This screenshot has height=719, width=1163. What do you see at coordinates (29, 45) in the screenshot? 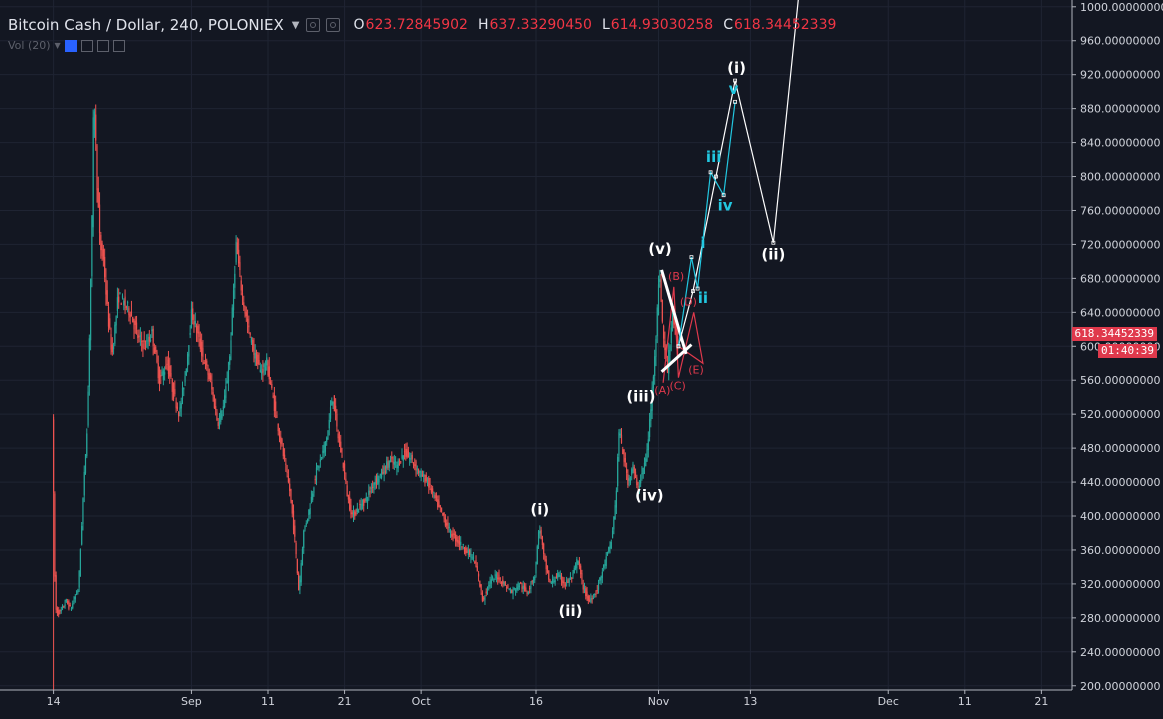
I see `volume-label: Vol (20)` at bounding box center [29, 45].